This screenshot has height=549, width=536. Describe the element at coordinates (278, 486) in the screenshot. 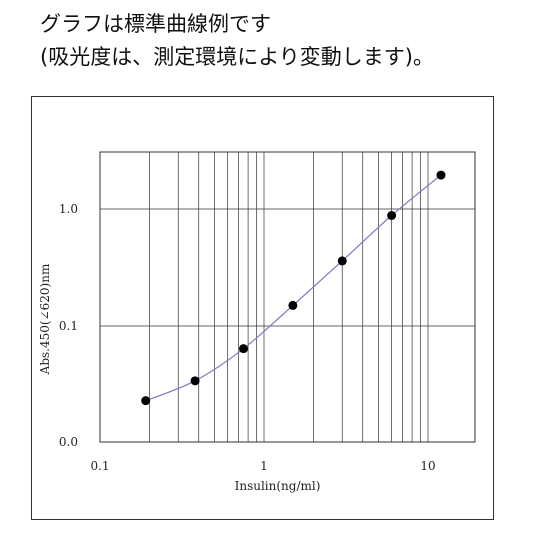

I see `x-axis-label: Insulin(ng/ml)` at that location.